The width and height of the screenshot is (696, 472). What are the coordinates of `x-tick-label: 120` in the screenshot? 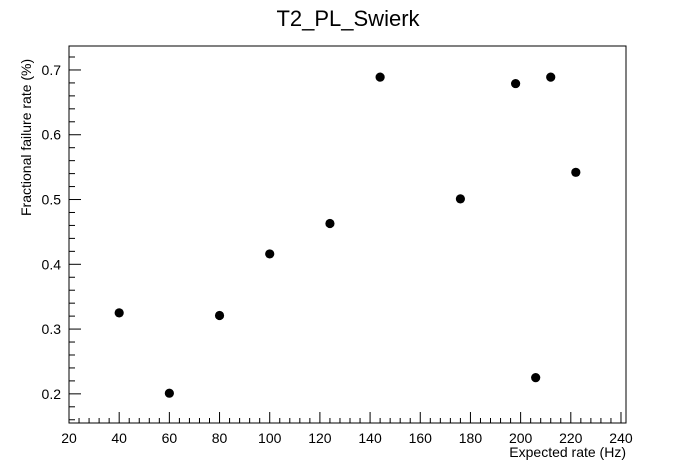 It's located at (320, 438).